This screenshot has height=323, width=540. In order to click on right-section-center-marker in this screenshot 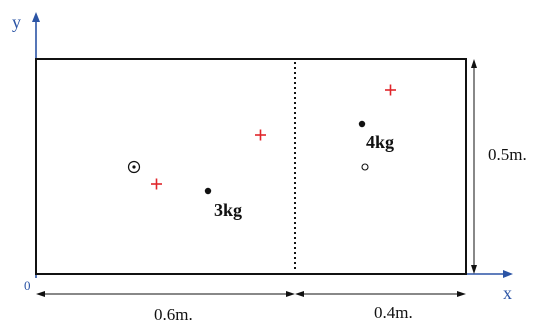, I will do `click(365, 167)`.